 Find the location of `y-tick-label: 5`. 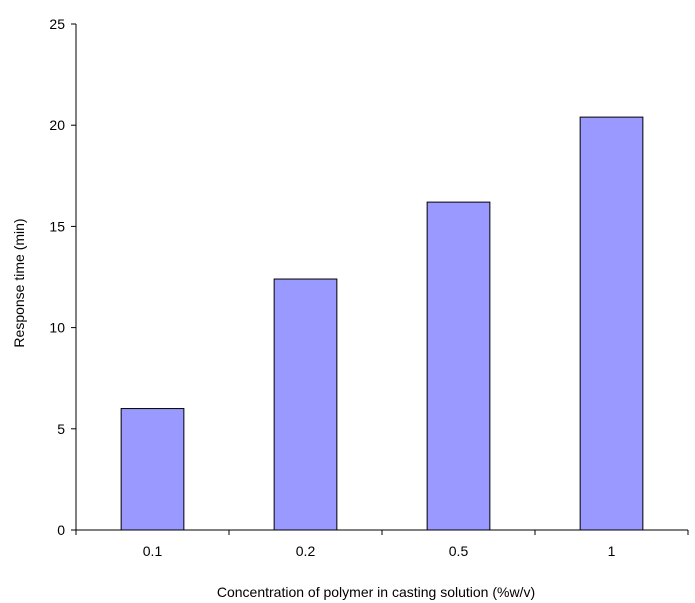

y-tick-label: 5 is located at coordinates (61, 429).